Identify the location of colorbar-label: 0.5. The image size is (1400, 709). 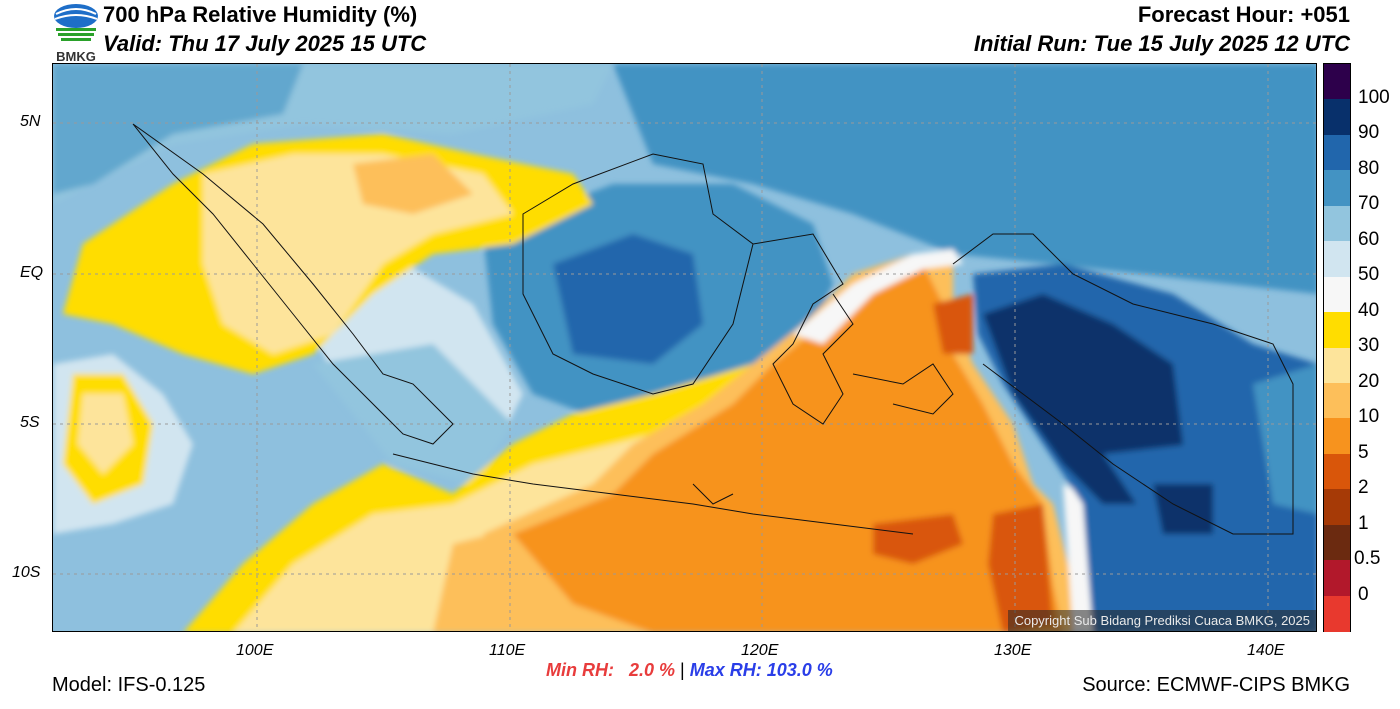
(1367, 558).